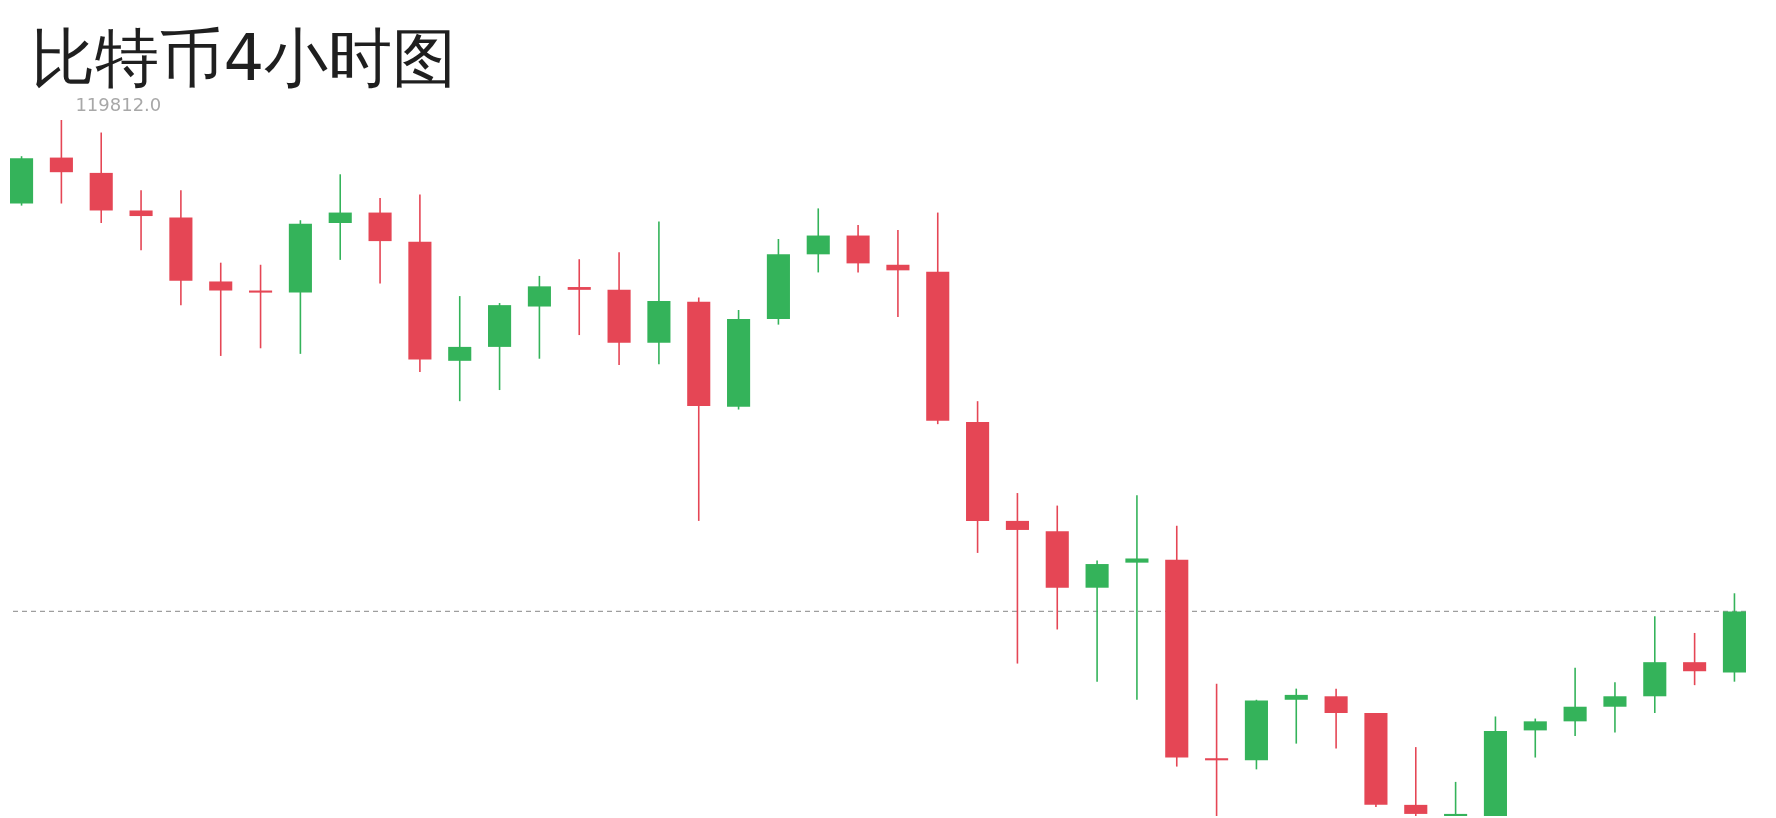 The height and width of the screenshot is (818, 1776). What do you see at coordinates (244, 58) in the screenshot?
I see `chart-title: 比特币4小时图` at bounding box center [244, 58].